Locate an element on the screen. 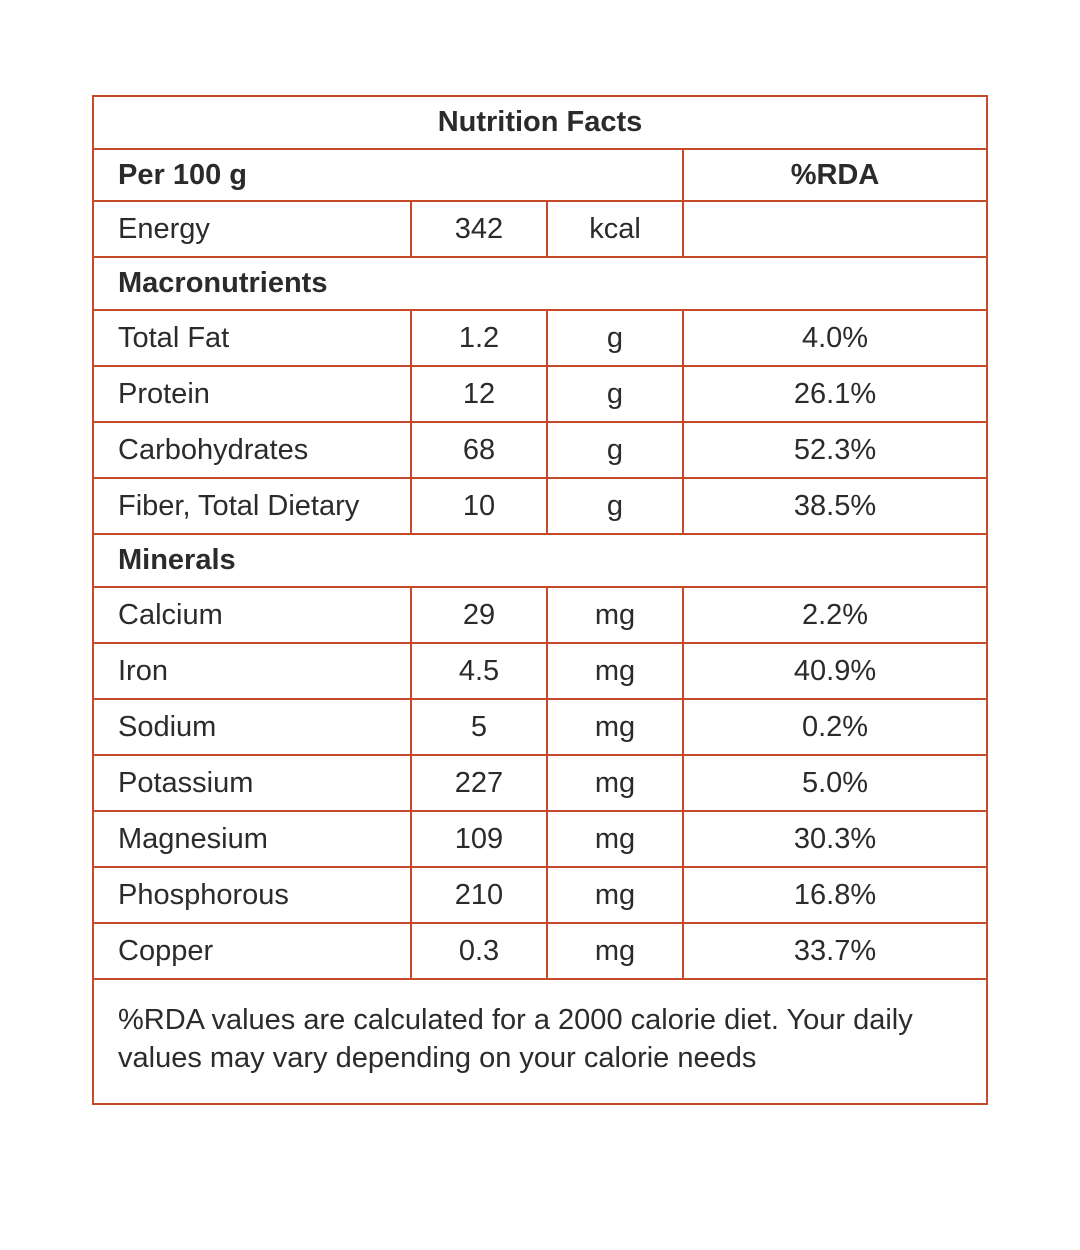 This screenshot has height=1250, width=1080. table-row: Protein 12 g 26.1% is located at coordinates (540, 394).